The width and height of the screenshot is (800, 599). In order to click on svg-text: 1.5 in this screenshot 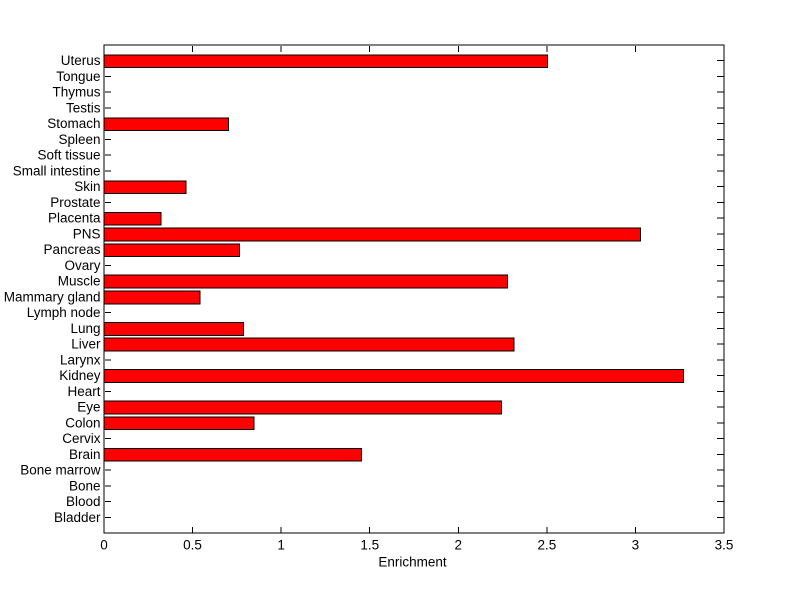, I will do `click(369, 545)`.